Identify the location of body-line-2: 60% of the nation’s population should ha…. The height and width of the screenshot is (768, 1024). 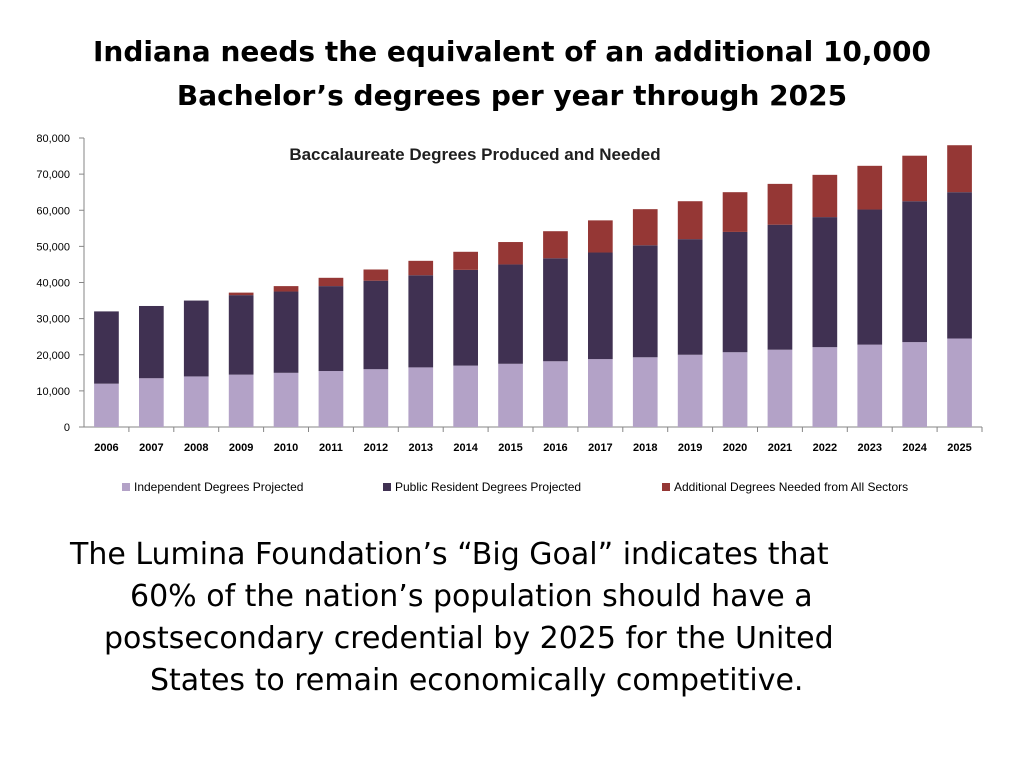
(471, 596).